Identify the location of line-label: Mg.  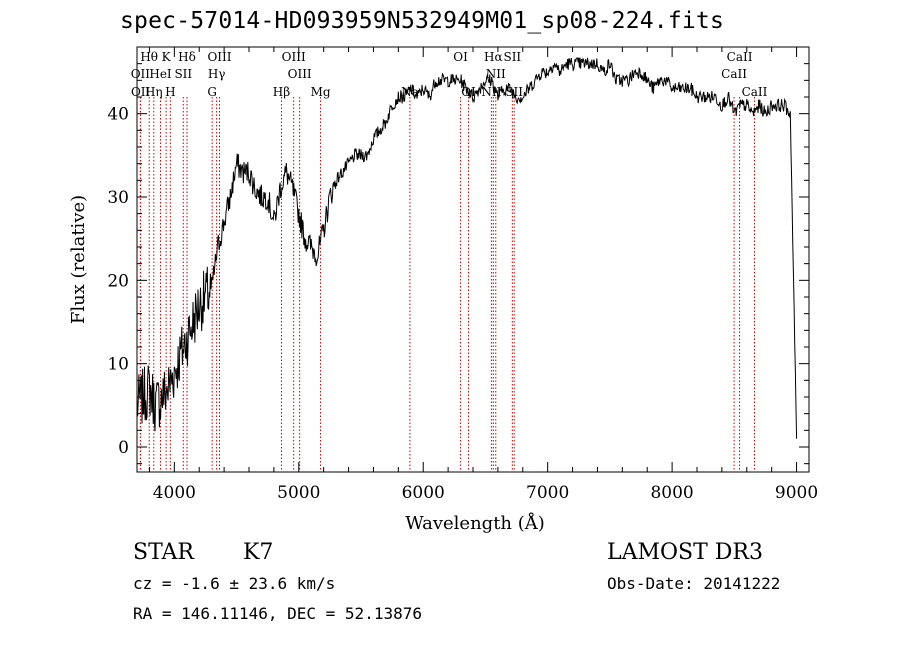
(321, 92).